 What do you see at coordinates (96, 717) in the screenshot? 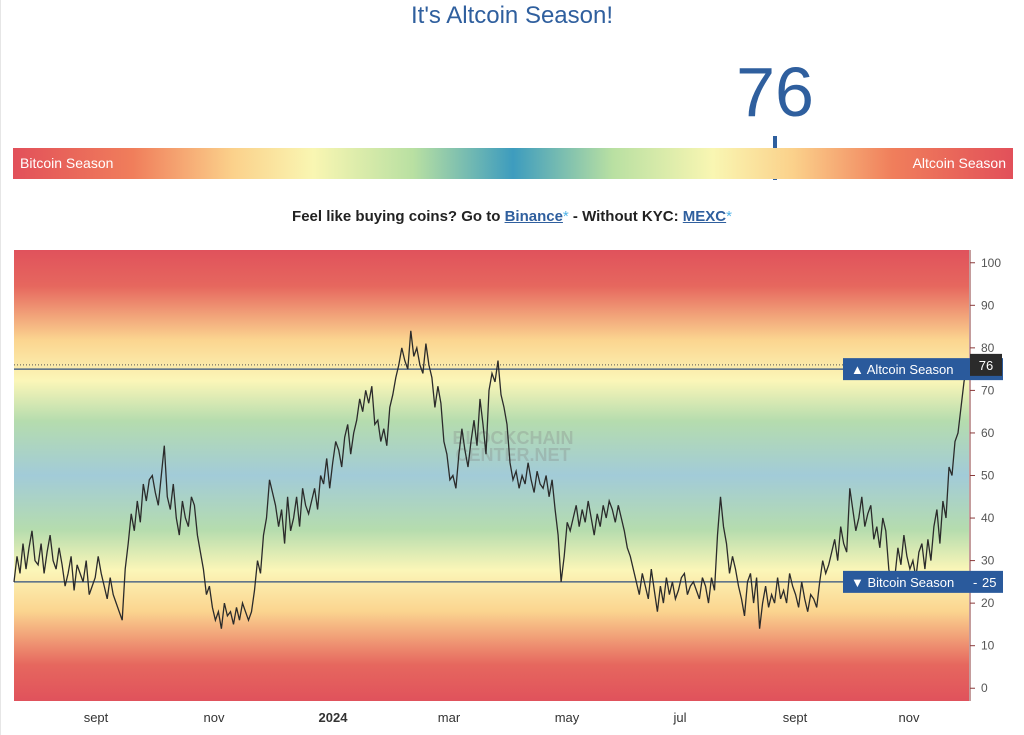
I see `x-tick-label-0: sept` at bounding box center [96, 717].